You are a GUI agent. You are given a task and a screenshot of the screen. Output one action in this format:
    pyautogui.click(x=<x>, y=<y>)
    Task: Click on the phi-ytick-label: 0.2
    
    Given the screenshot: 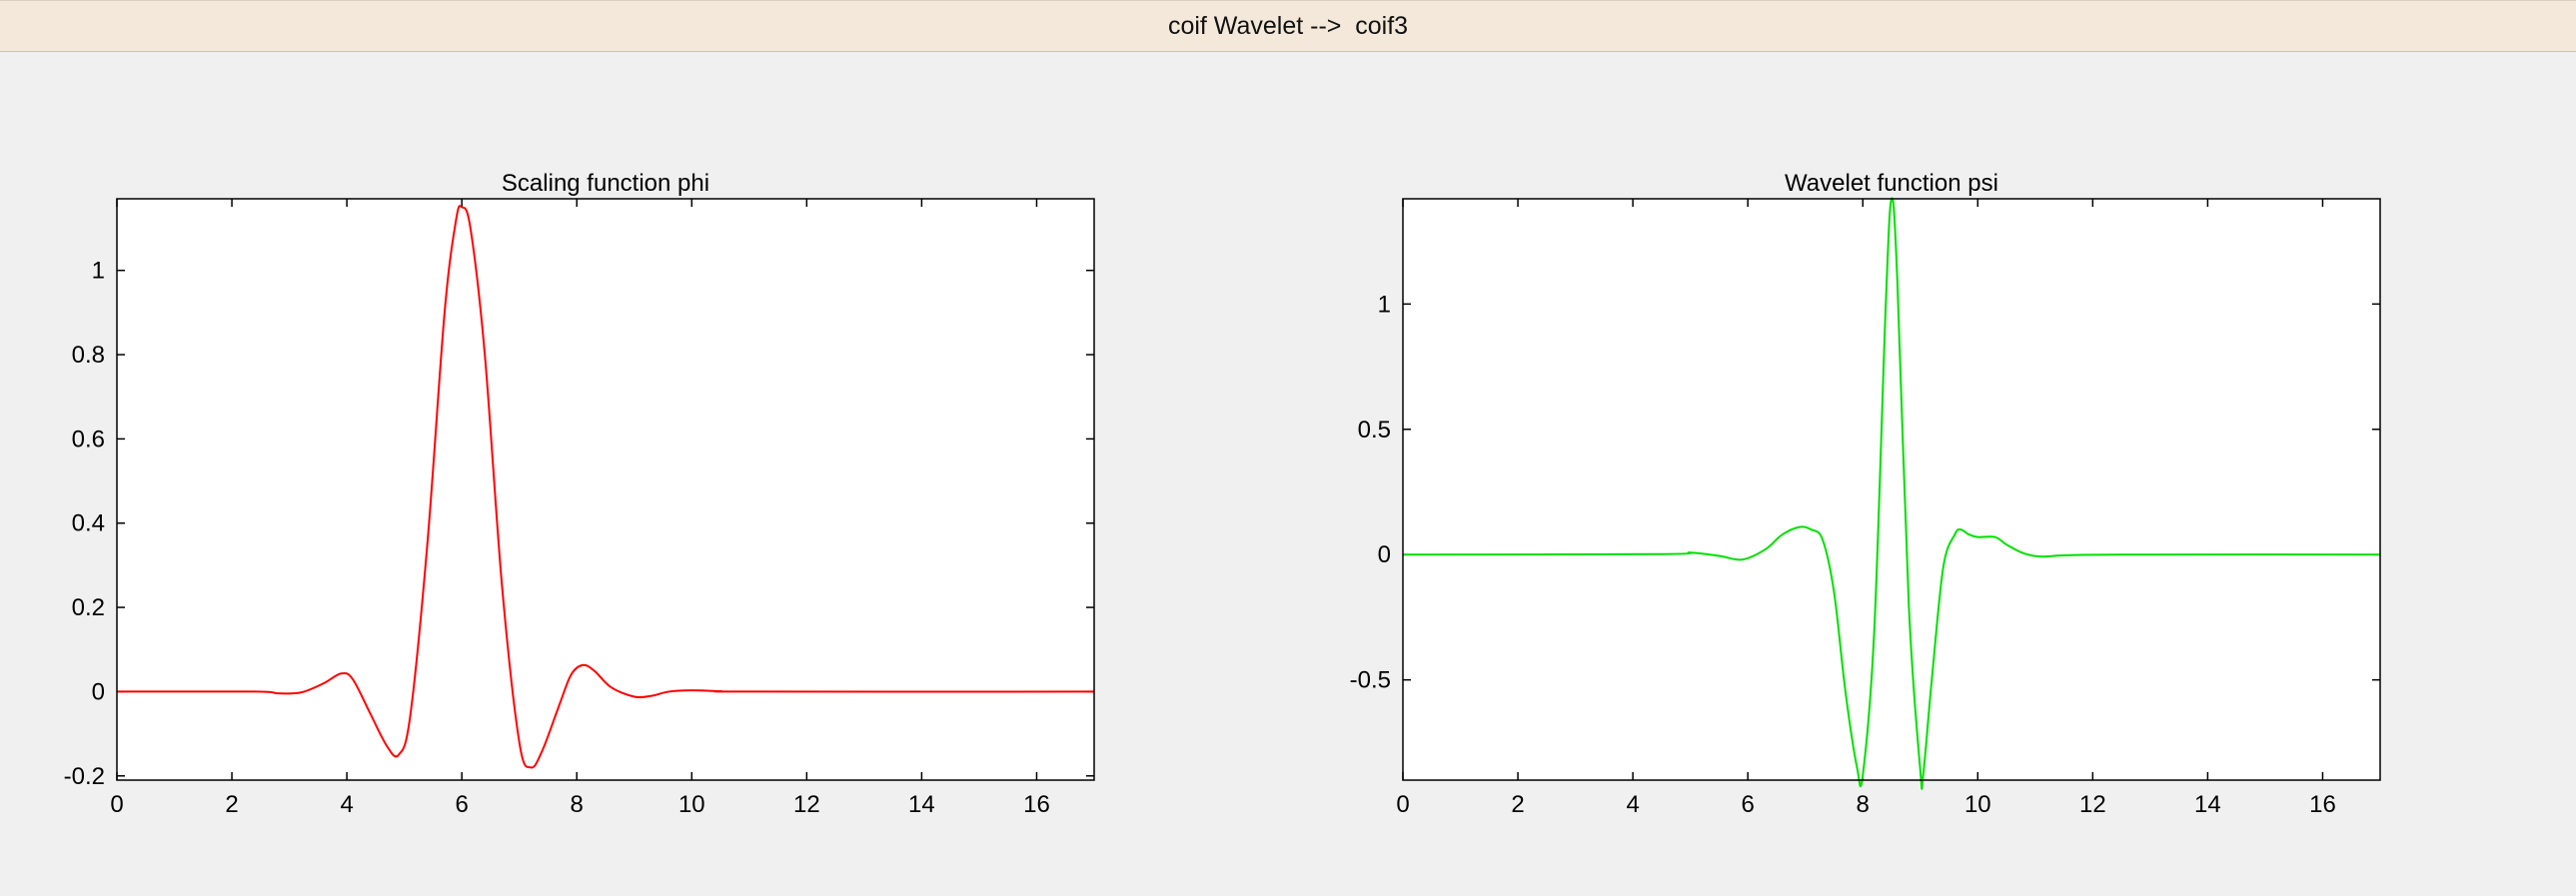 What is the action you would take?
    pyautogui.click(x=88, y=607)
    